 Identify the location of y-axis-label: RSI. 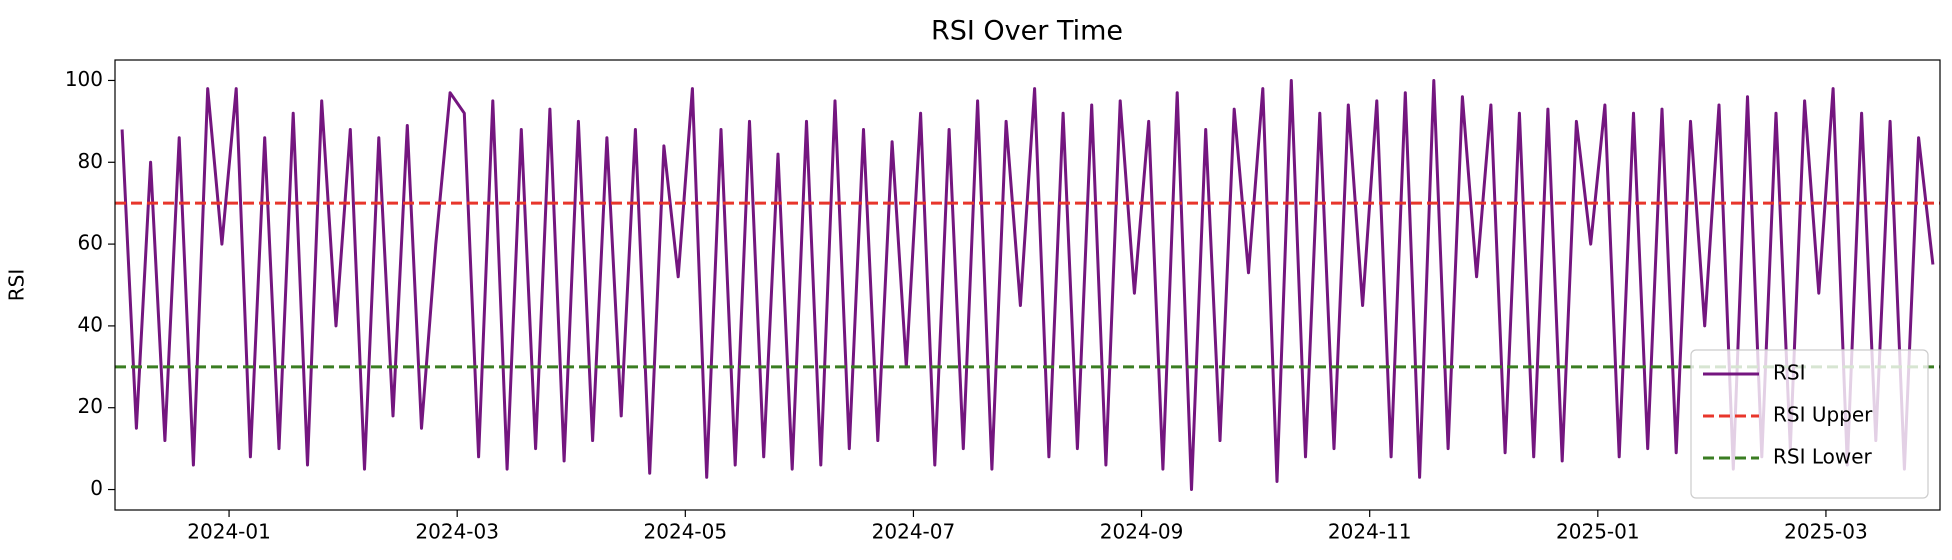
(17, 285).